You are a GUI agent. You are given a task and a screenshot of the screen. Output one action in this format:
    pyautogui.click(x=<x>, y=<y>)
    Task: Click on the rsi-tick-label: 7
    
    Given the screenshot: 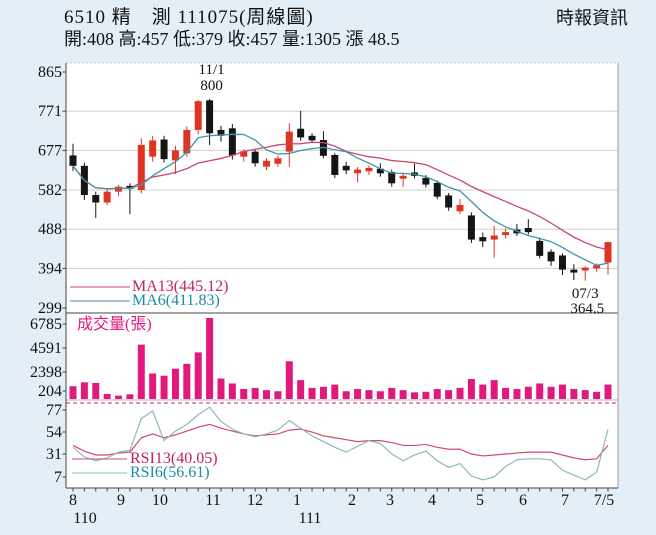 What is the action you would take?
    pyautogui.click(x=58, y=477)
    